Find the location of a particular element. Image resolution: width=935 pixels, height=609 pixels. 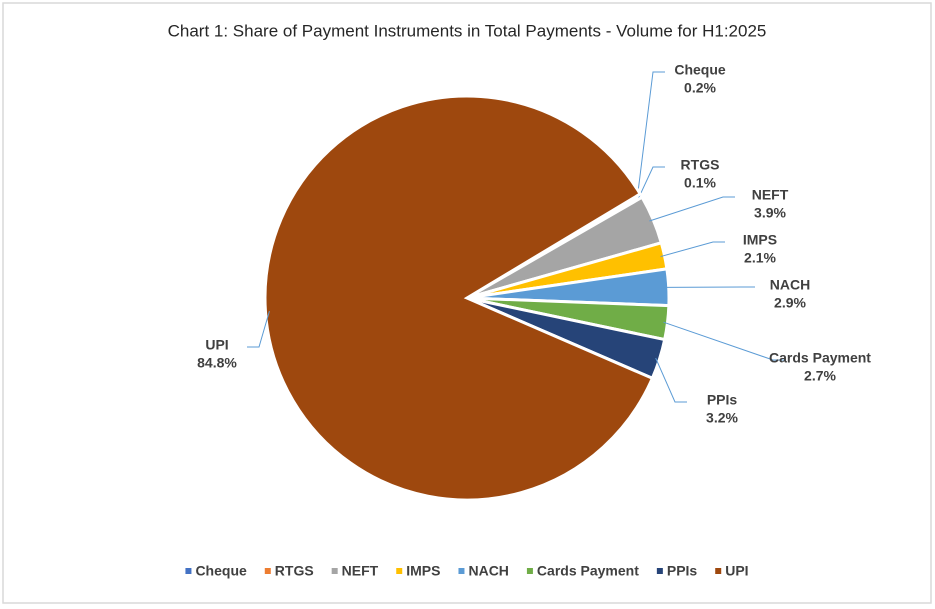

data-label-value: 2.9% is located at coordinates (790, 303).